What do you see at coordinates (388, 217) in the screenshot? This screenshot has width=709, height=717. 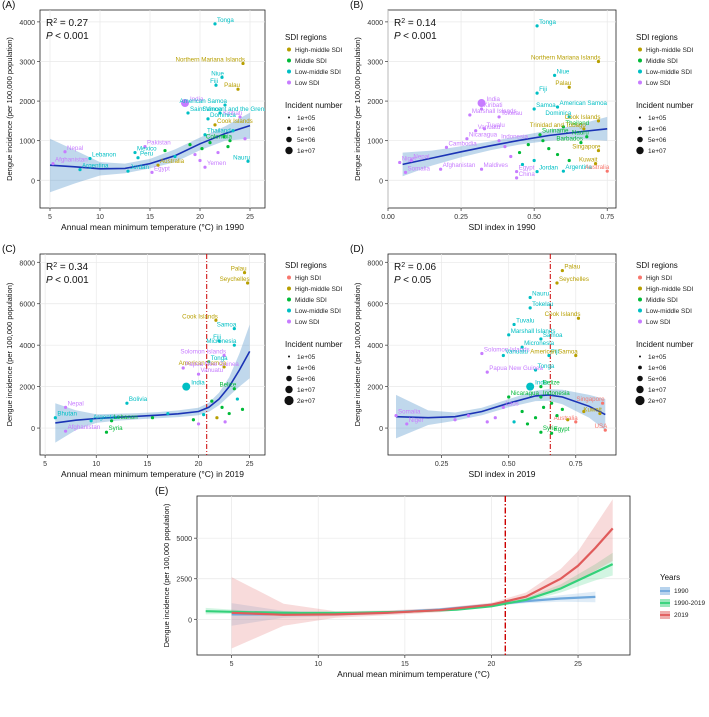 I see `x-tick-label: 0.00` at bounding box center [388, 217].